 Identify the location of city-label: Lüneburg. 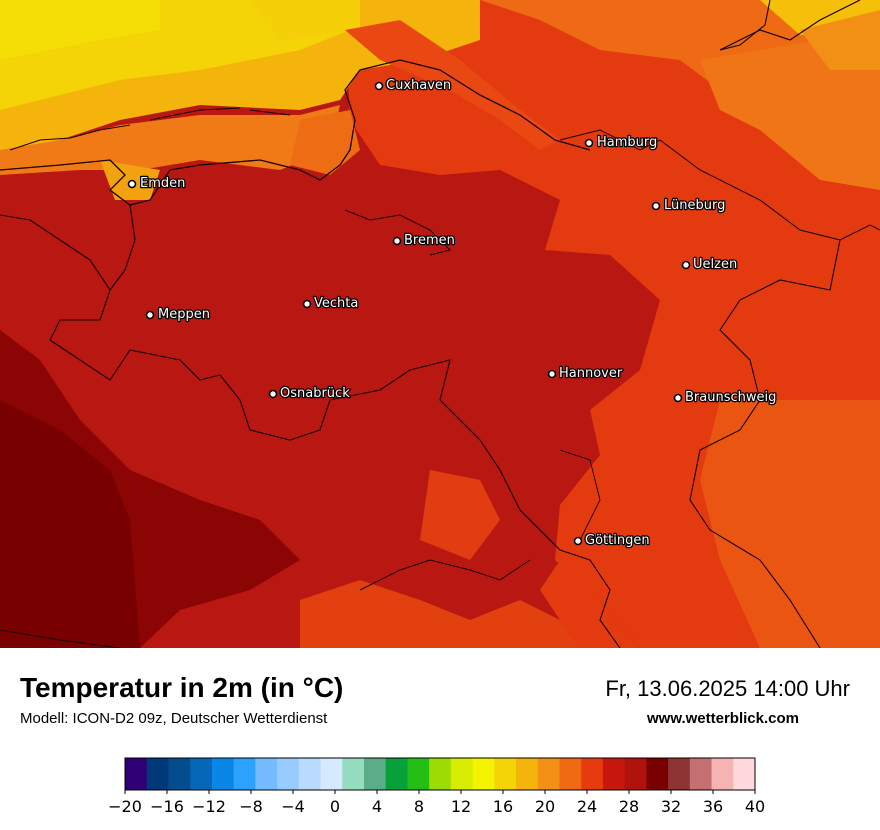
(694, 205).